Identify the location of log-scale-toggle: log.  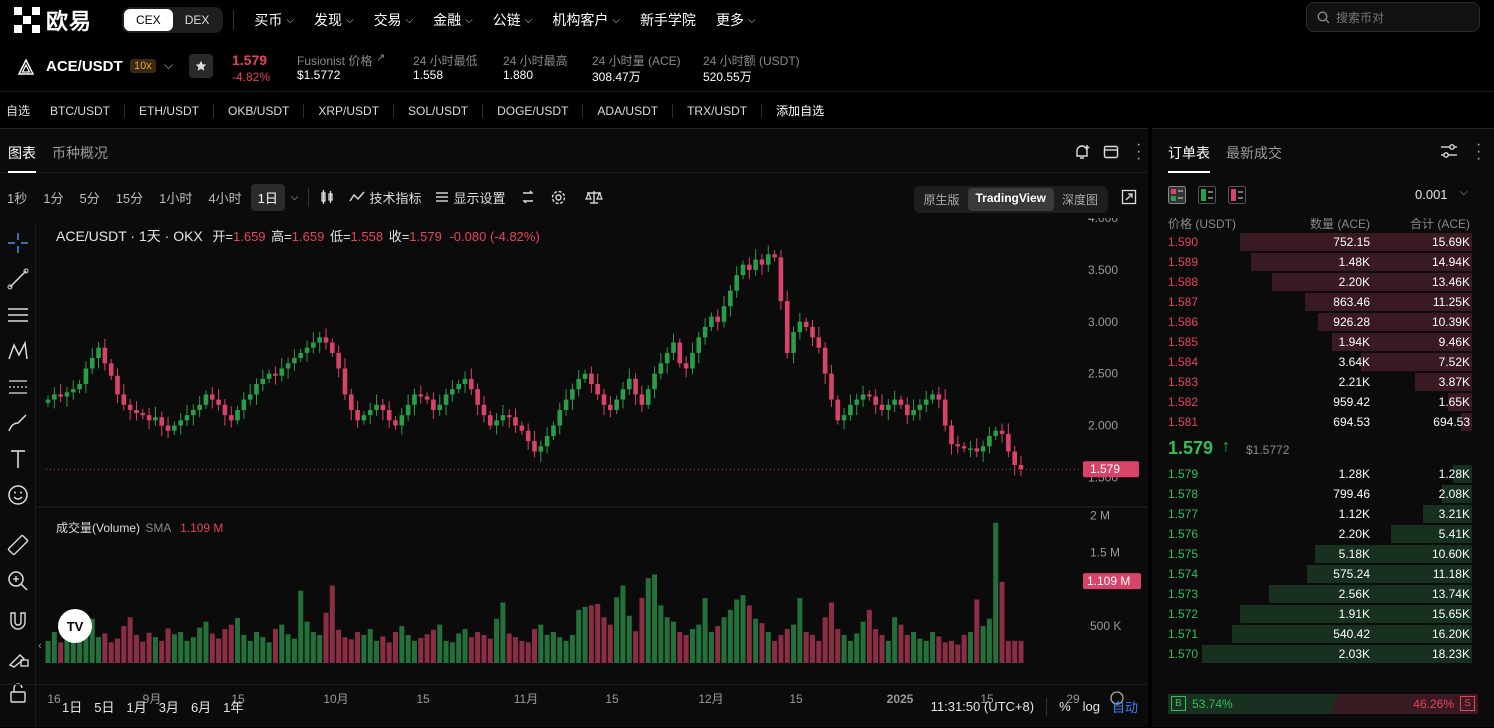
(1091, 706).